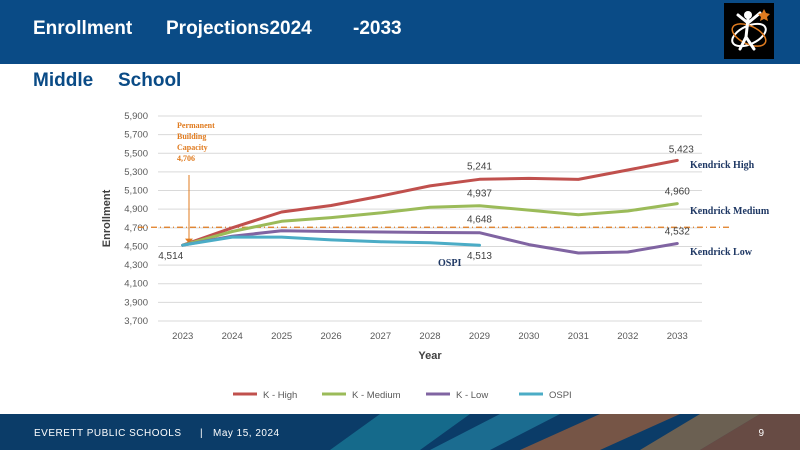  What do you see at coordinates (627, 336) in the screenshot?
I see `x-tick-label: 2032` at bounding box center [627, 336].